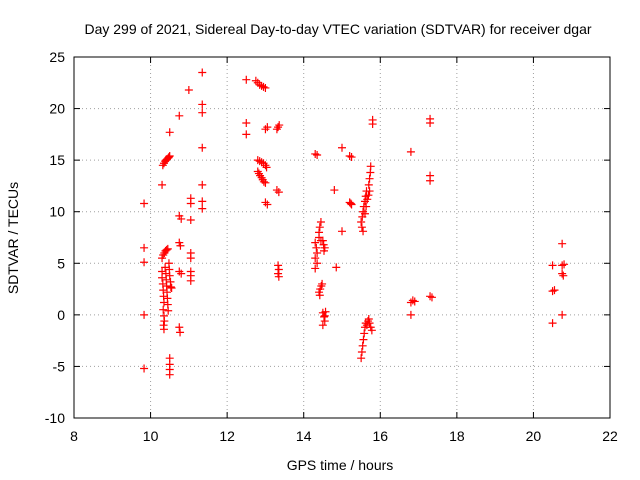 This screenshot has height=480, width=640. What do you see at coordinates (457, 436) in the screenshot?
I see `x-tick-label: 18` at bounding box center [457, 436].